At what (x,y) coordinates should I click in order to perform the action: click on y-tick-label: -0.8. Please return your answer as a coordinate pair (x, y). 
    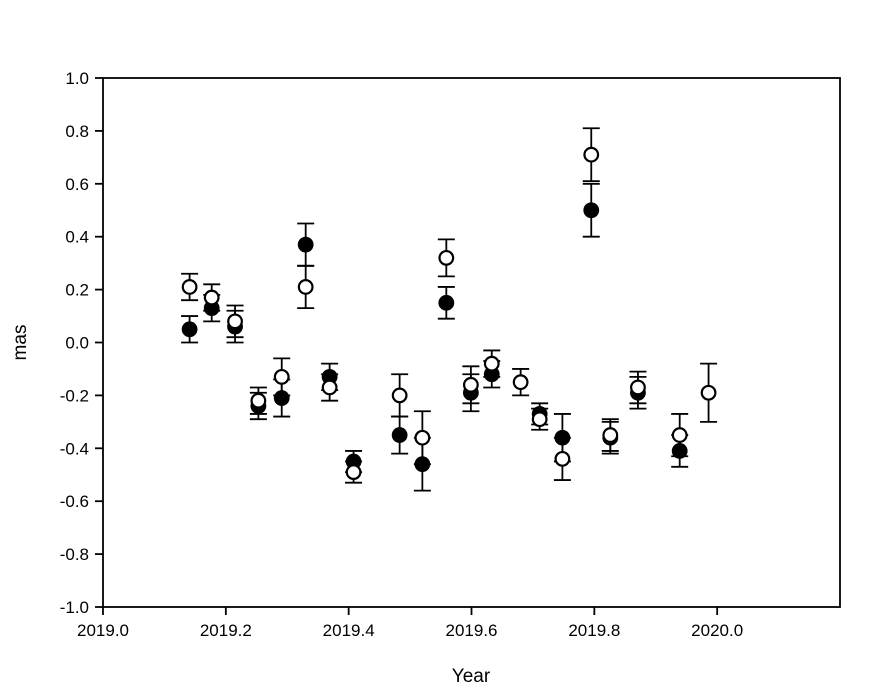
    Looking at the image, I should click on (74, 554).